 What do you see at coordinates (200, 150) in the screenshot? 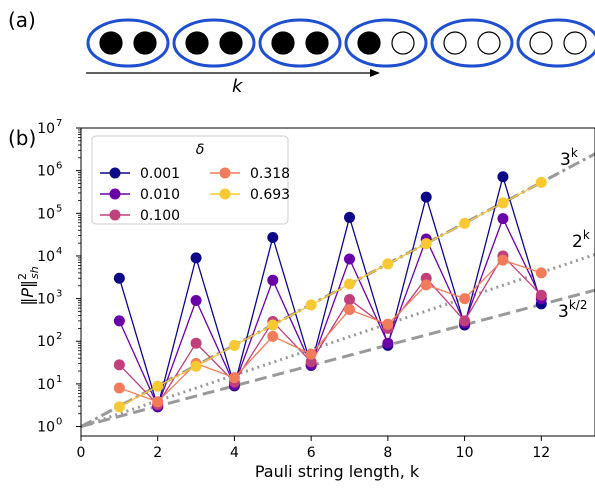
I see `legend-title: δ` at bounding box center [200, 150].